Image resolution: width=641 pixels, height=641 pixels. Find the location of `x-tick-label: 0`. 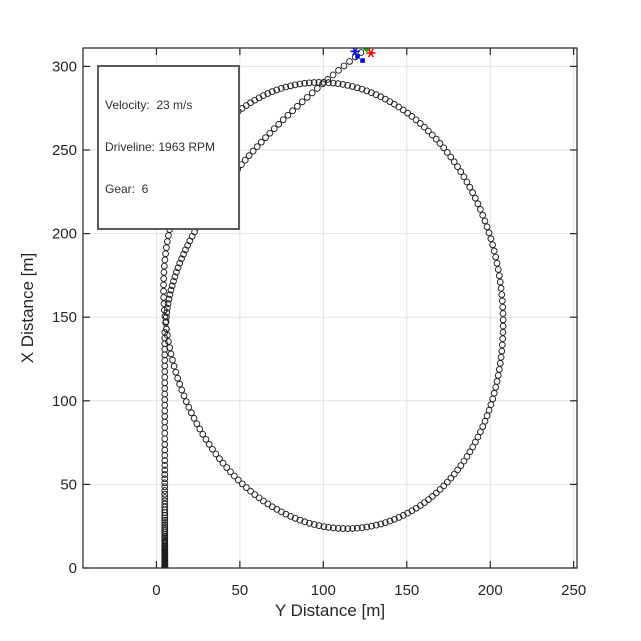

x-tick-label: 0 is located at coordinates (156, 590).